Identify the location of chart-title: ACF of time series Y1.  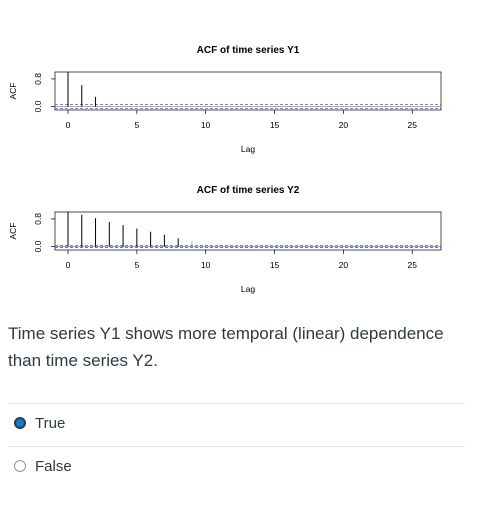
(248, 50).